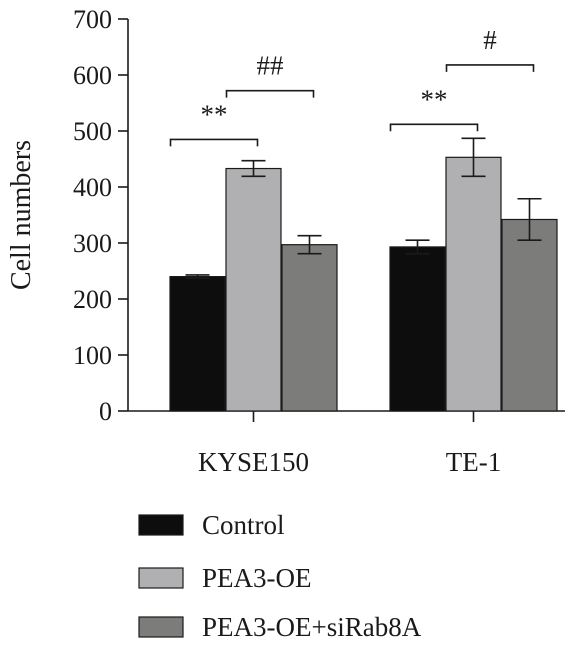 The width and height of the screenshot is (587, 648). Describe the element at coordinates (312, 627) in the screenshot. I see `legend-label: PEA3-OE+siRab8A` at that location.